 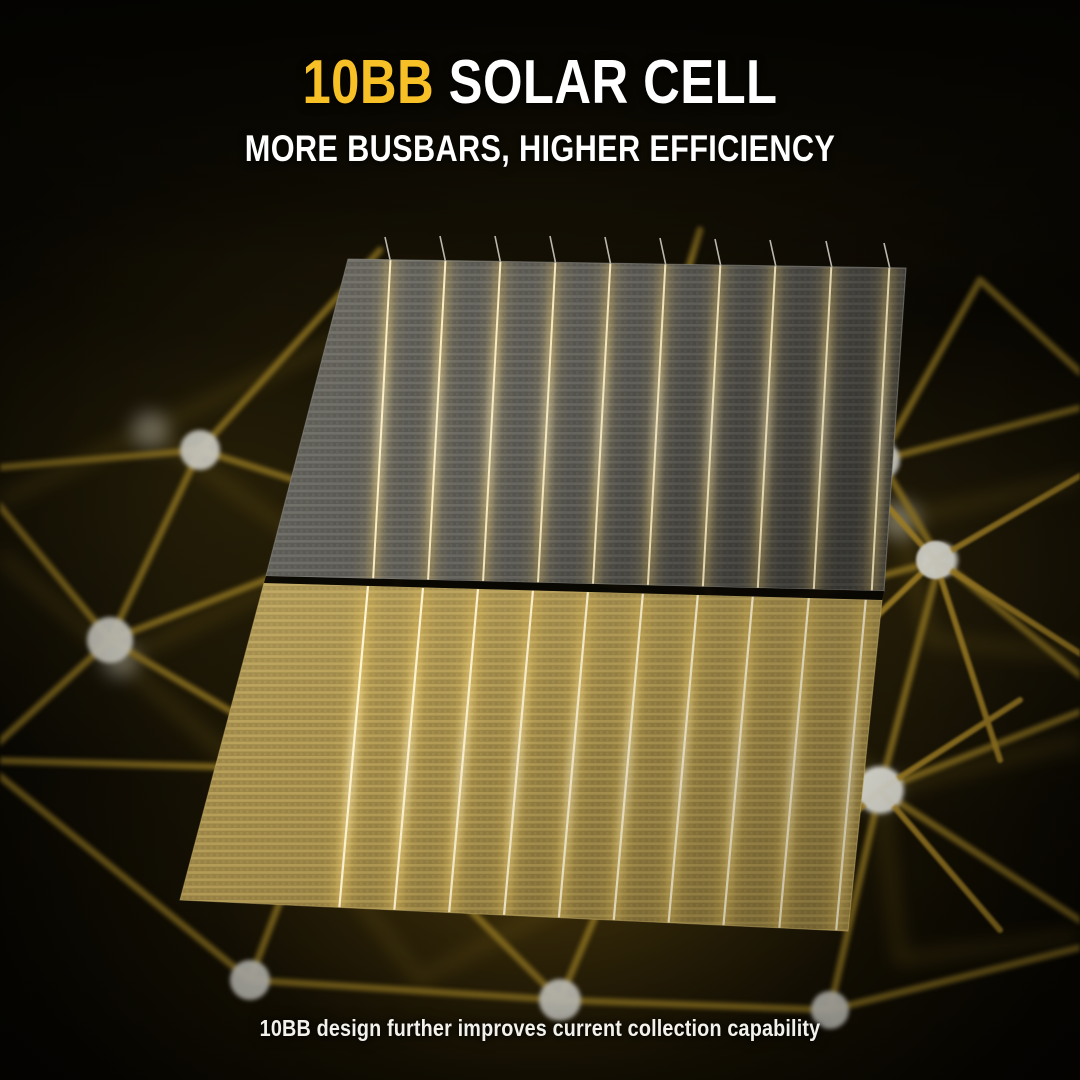 I want to click on page-subtitle: MORE BUSBARS, HIGHER EFFICIENCY, so click(x=540, y=148).